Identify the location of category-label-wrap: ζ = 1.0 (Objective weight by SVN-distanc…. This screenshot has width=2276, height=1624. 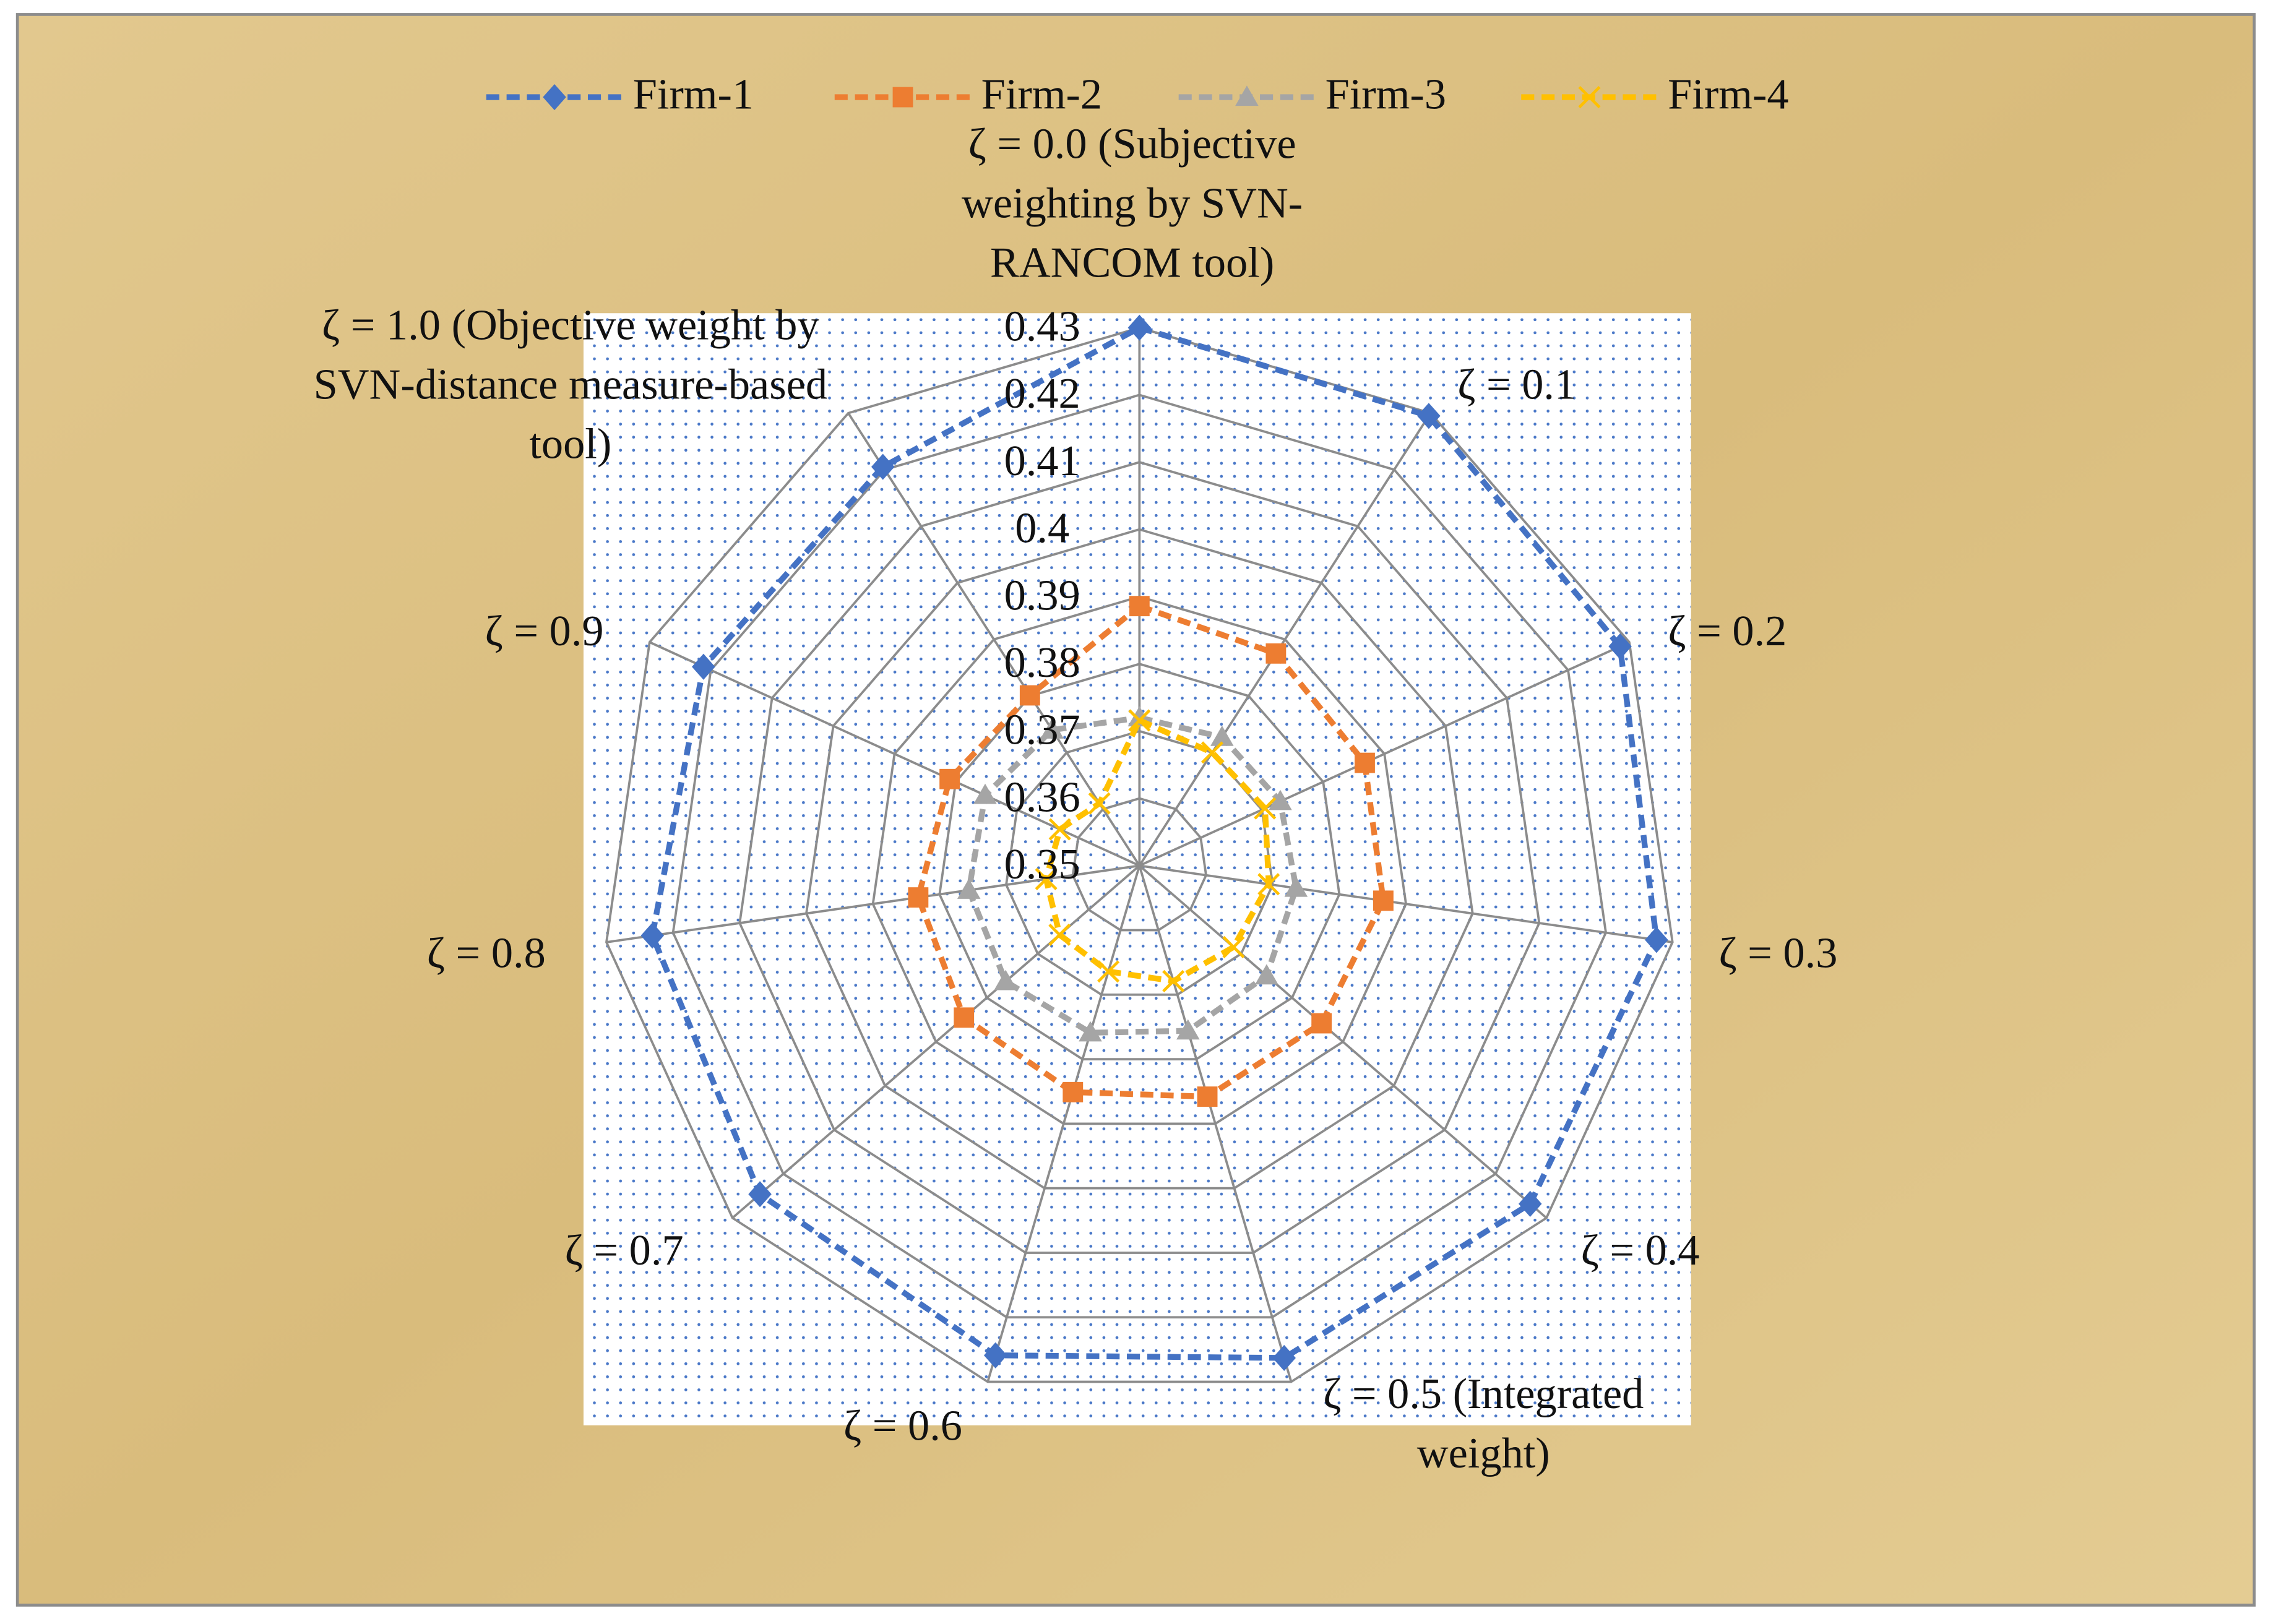
(571, 384).